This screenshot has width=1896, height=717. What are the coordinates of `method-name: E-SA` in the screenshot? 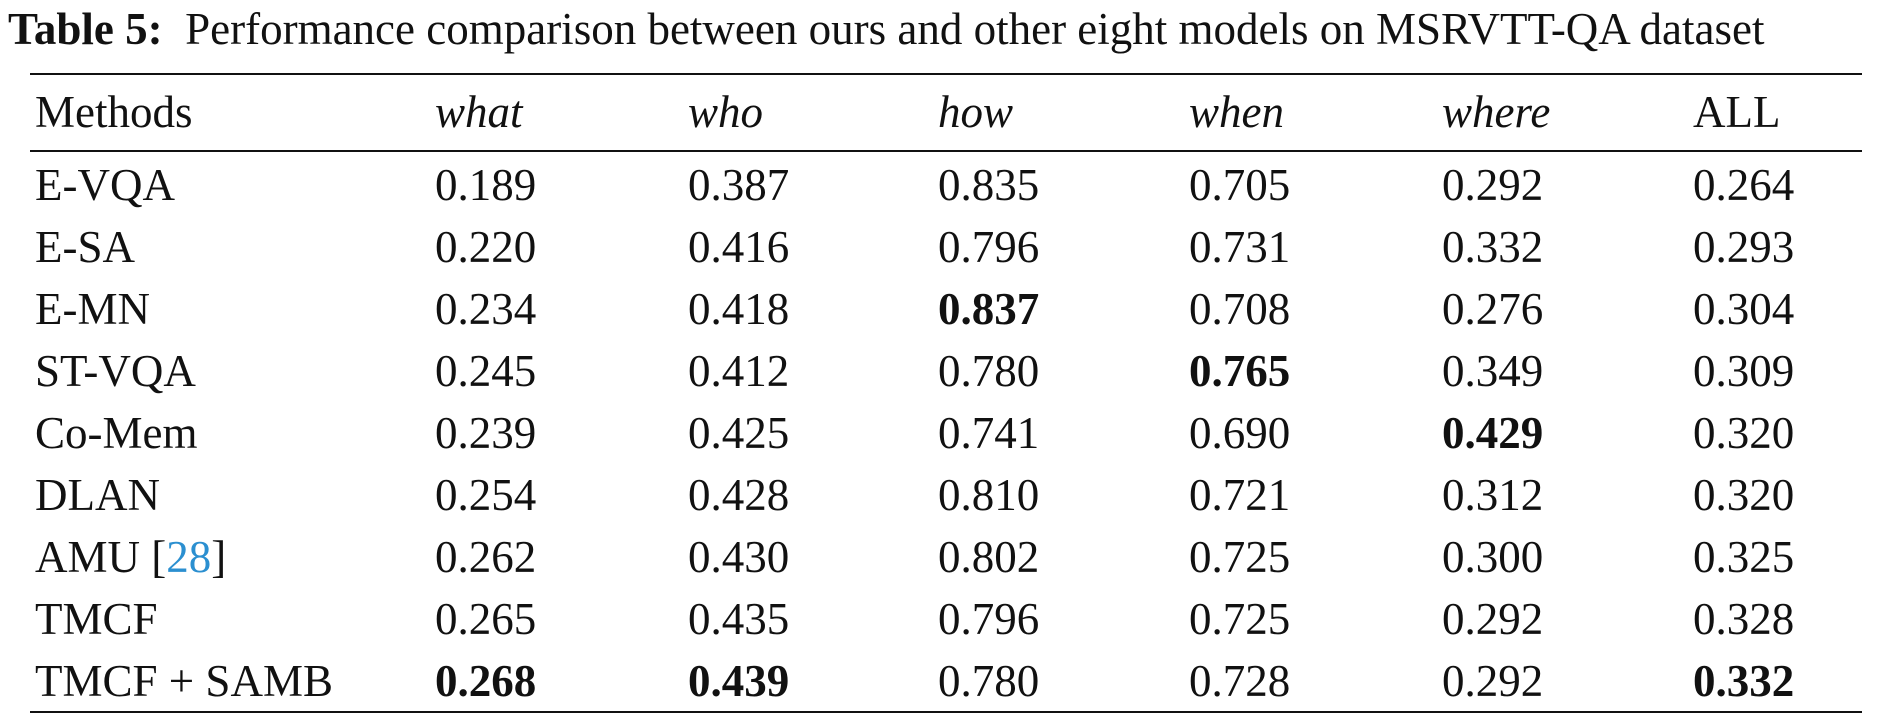 It's located at (85, 247).